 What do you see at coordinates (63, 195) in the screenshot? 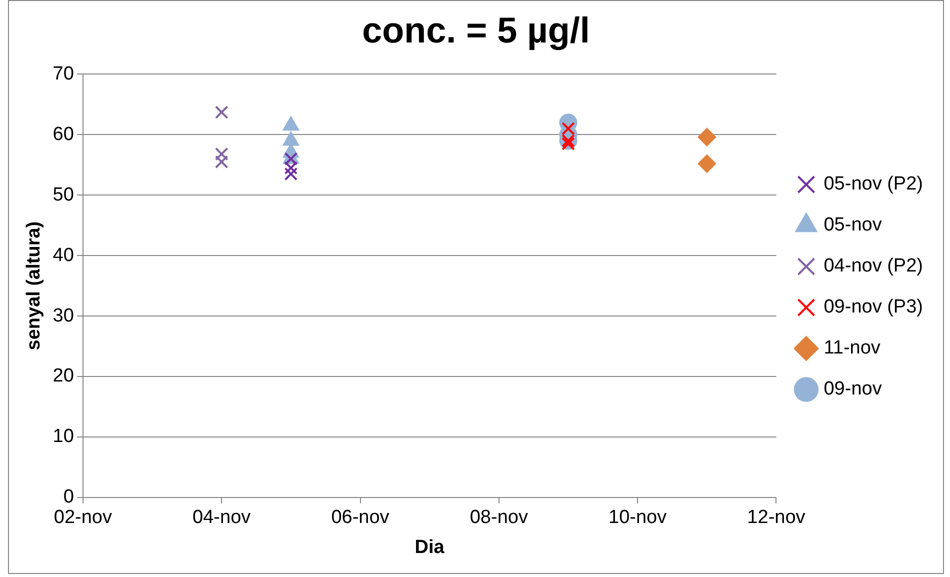
I see `y-tick-label: 50` at bounding box center [63, 195].